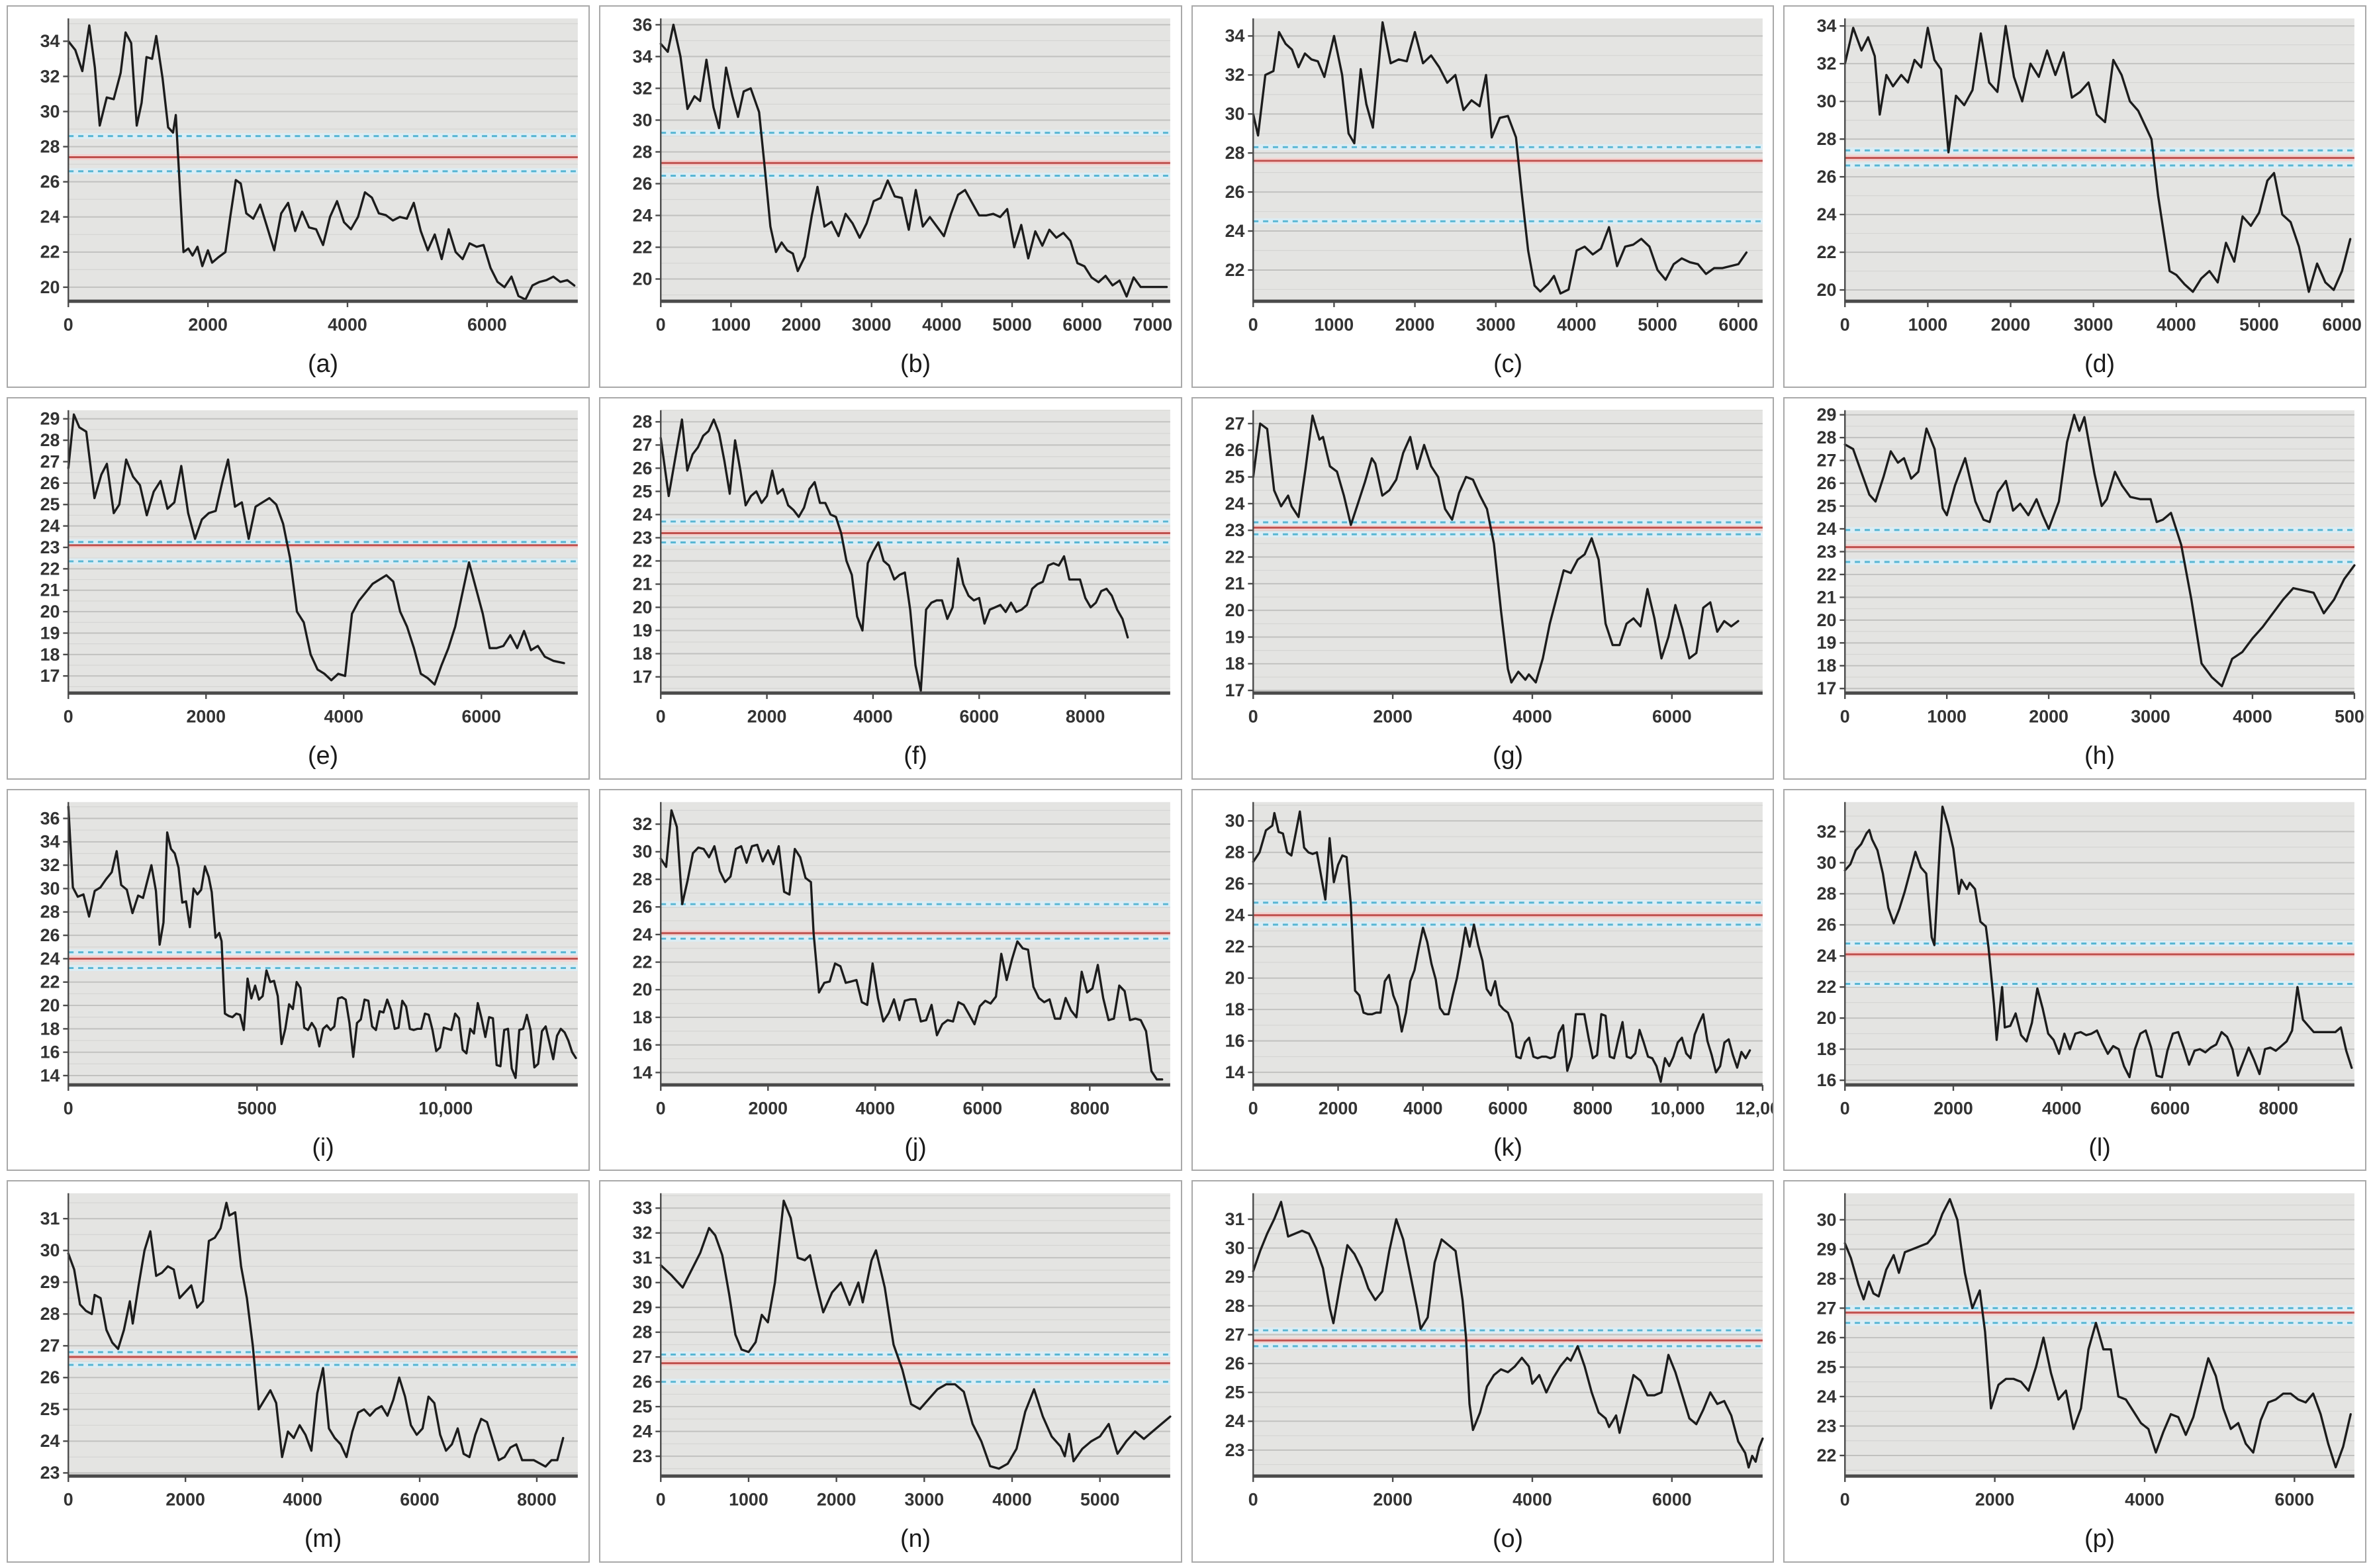 The image size is (2373, 1568). What do you see at coordinates (1507, 1147) in the screenshot?
I see `chart-caption: (k)` at bounding box center [1507, 1147].